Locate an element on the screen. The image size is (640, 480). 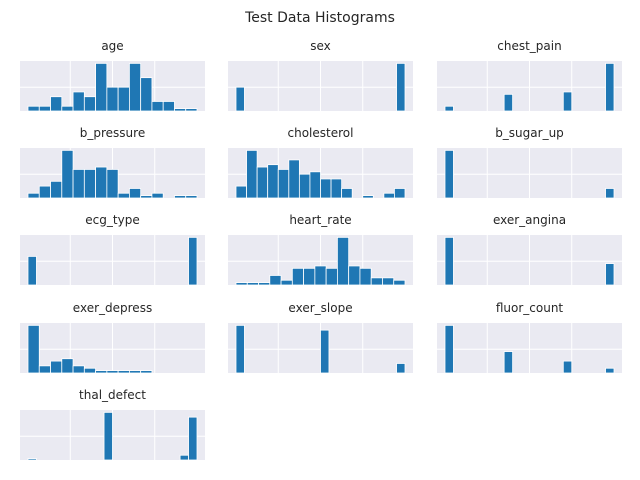
histogram-panel-thal_defect: thal_defect is located at coordinates (112, 424).